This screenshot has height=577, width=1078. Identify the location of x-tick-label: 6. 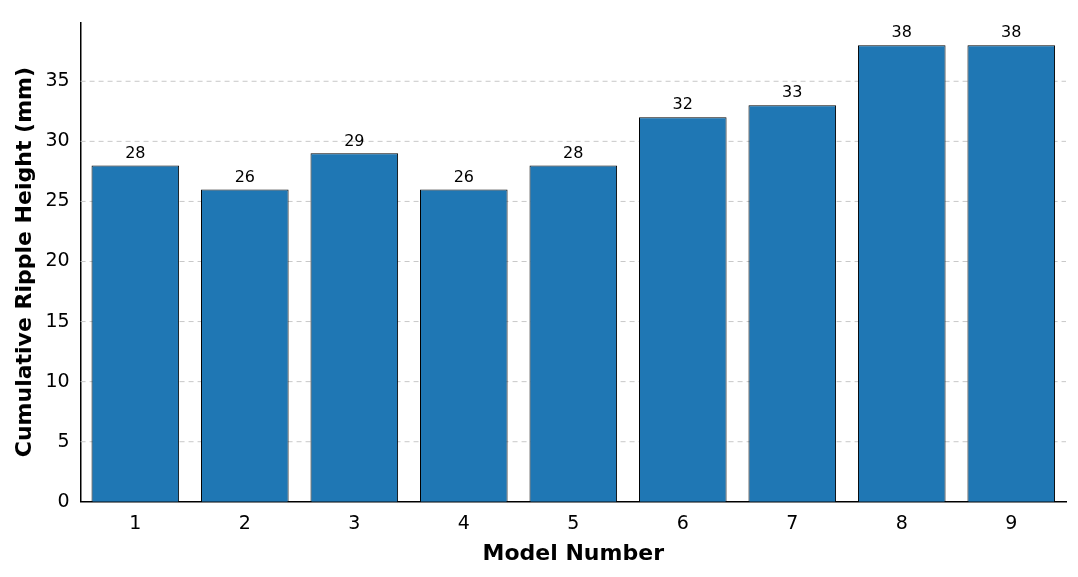
(682, 522).